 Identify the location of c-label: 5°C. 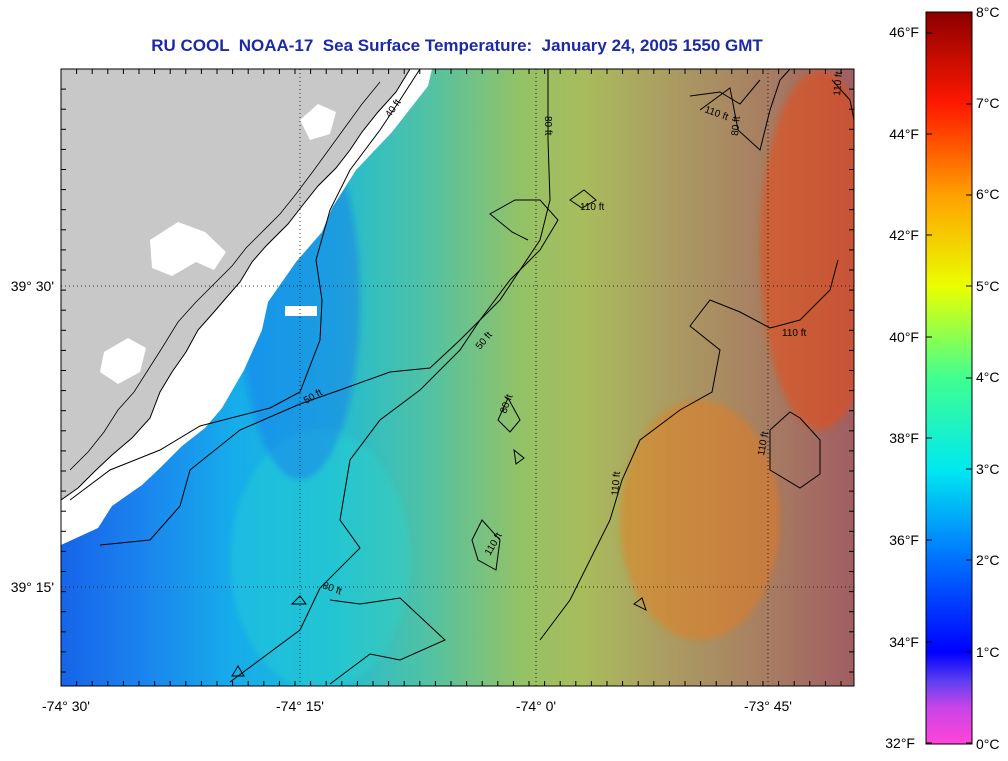
(988, 286).